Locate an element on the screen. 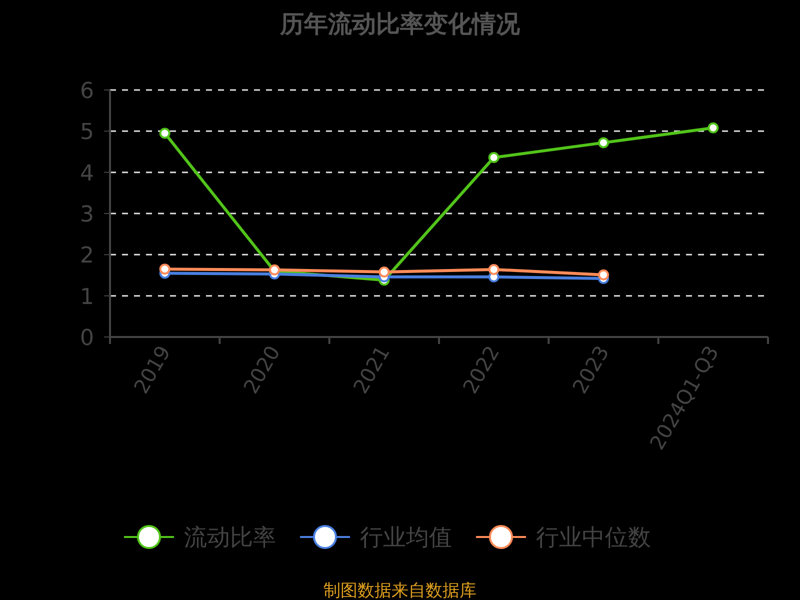  y-tick-label: 0 is located at coordinates (87, 338).